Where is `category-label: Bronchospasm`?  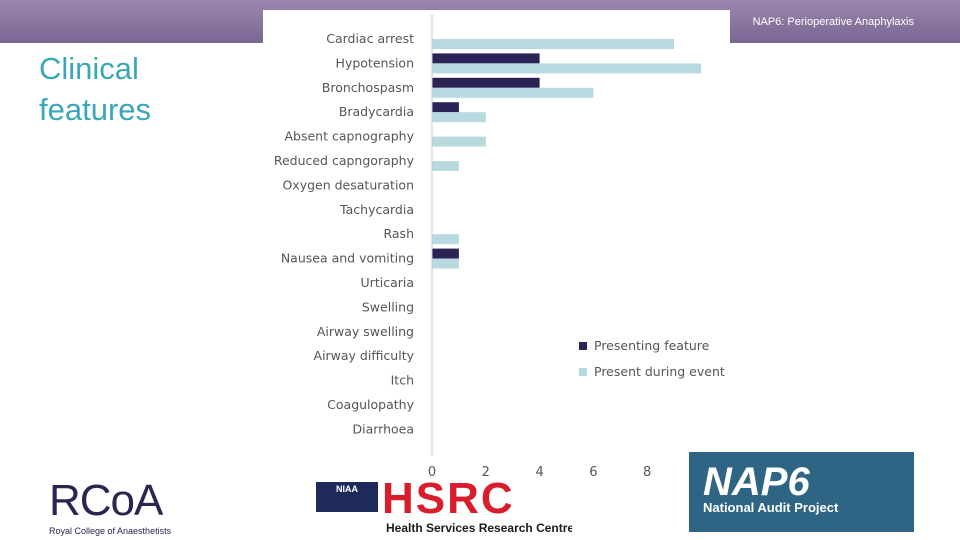 category-label: Bronchospasm is located at coordinates (368, 87).